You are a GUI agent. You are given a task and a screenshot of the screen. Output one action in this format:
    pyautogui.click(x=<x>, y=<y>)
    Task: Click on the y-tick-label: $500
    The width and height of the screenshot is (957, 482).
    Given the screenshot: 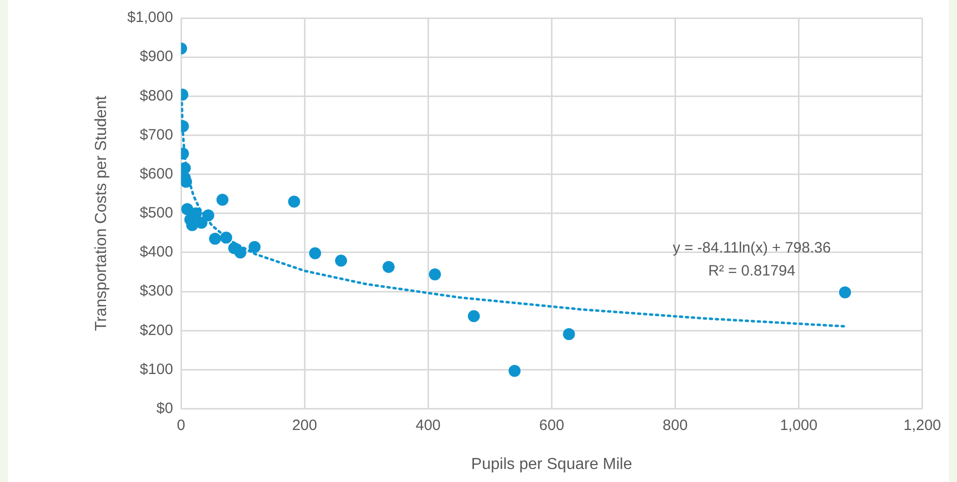 What is the action you would take?
    pyautogui.click(x=157, y=213)
    